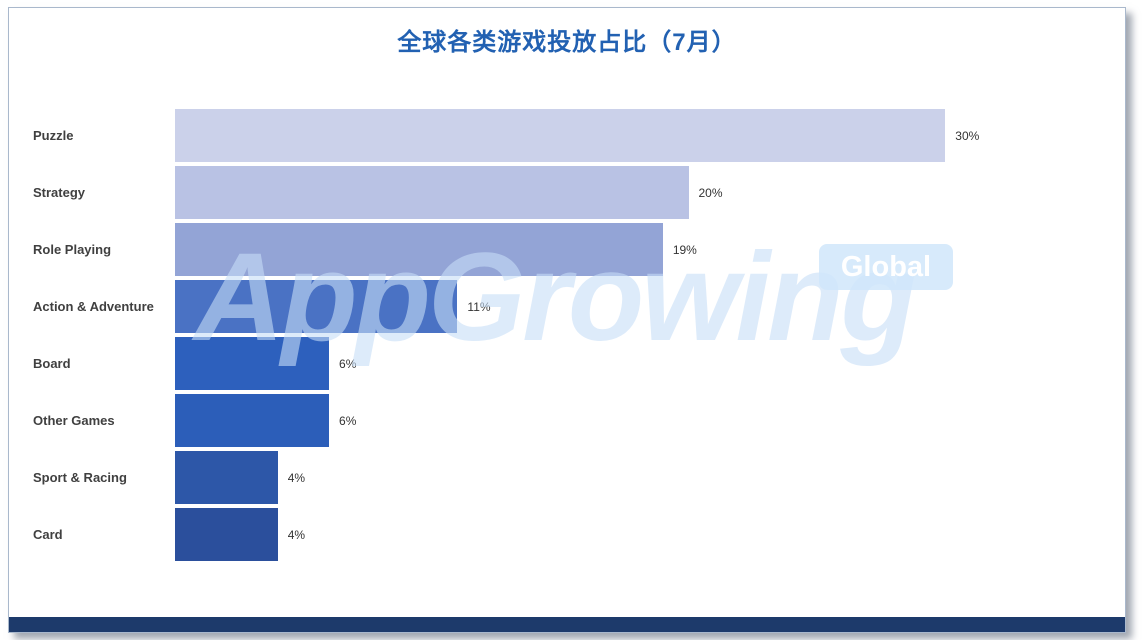 Image resolution: width=1142 pixels, height=640 pixels. What do you see at coordinates (710, 192) in the screenshot?
I see `value-label: 20%` at bounding box center [710, 192].